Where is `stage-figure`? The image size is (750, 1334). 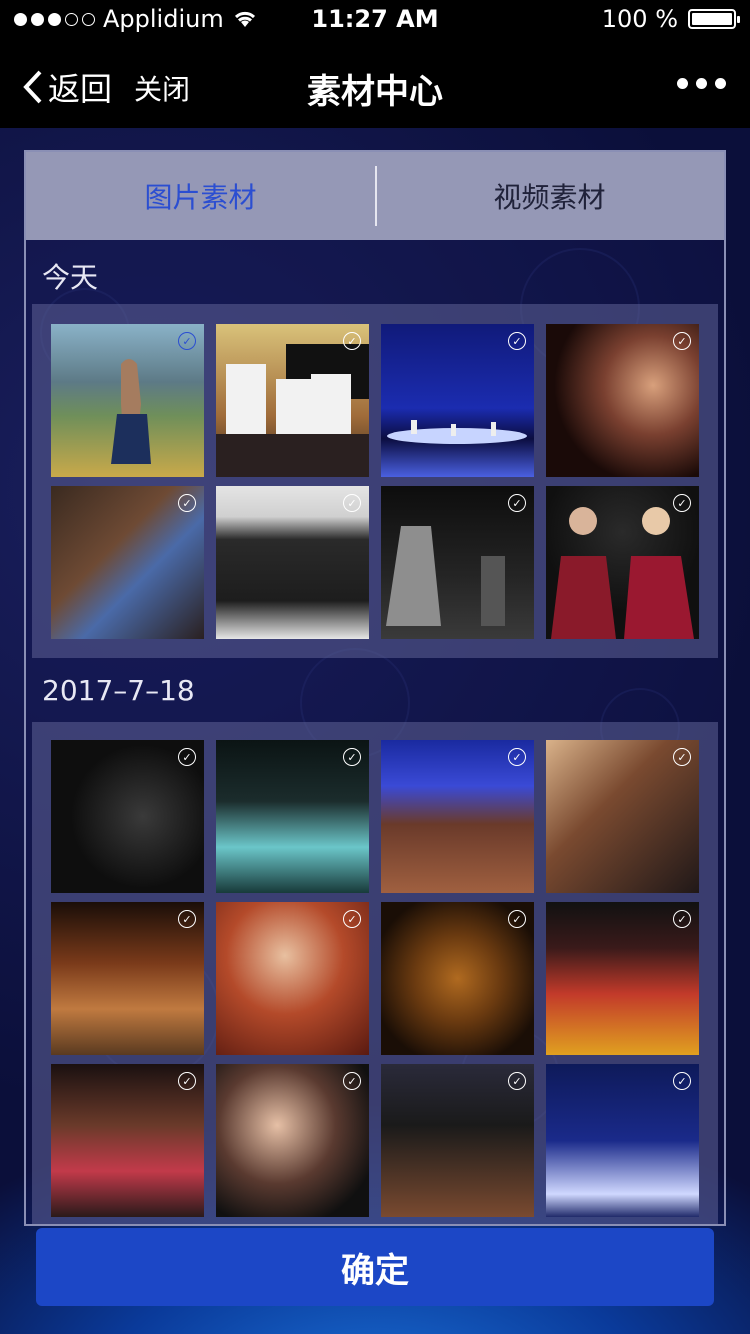 stage-figure is located at coordinates (457, 432).